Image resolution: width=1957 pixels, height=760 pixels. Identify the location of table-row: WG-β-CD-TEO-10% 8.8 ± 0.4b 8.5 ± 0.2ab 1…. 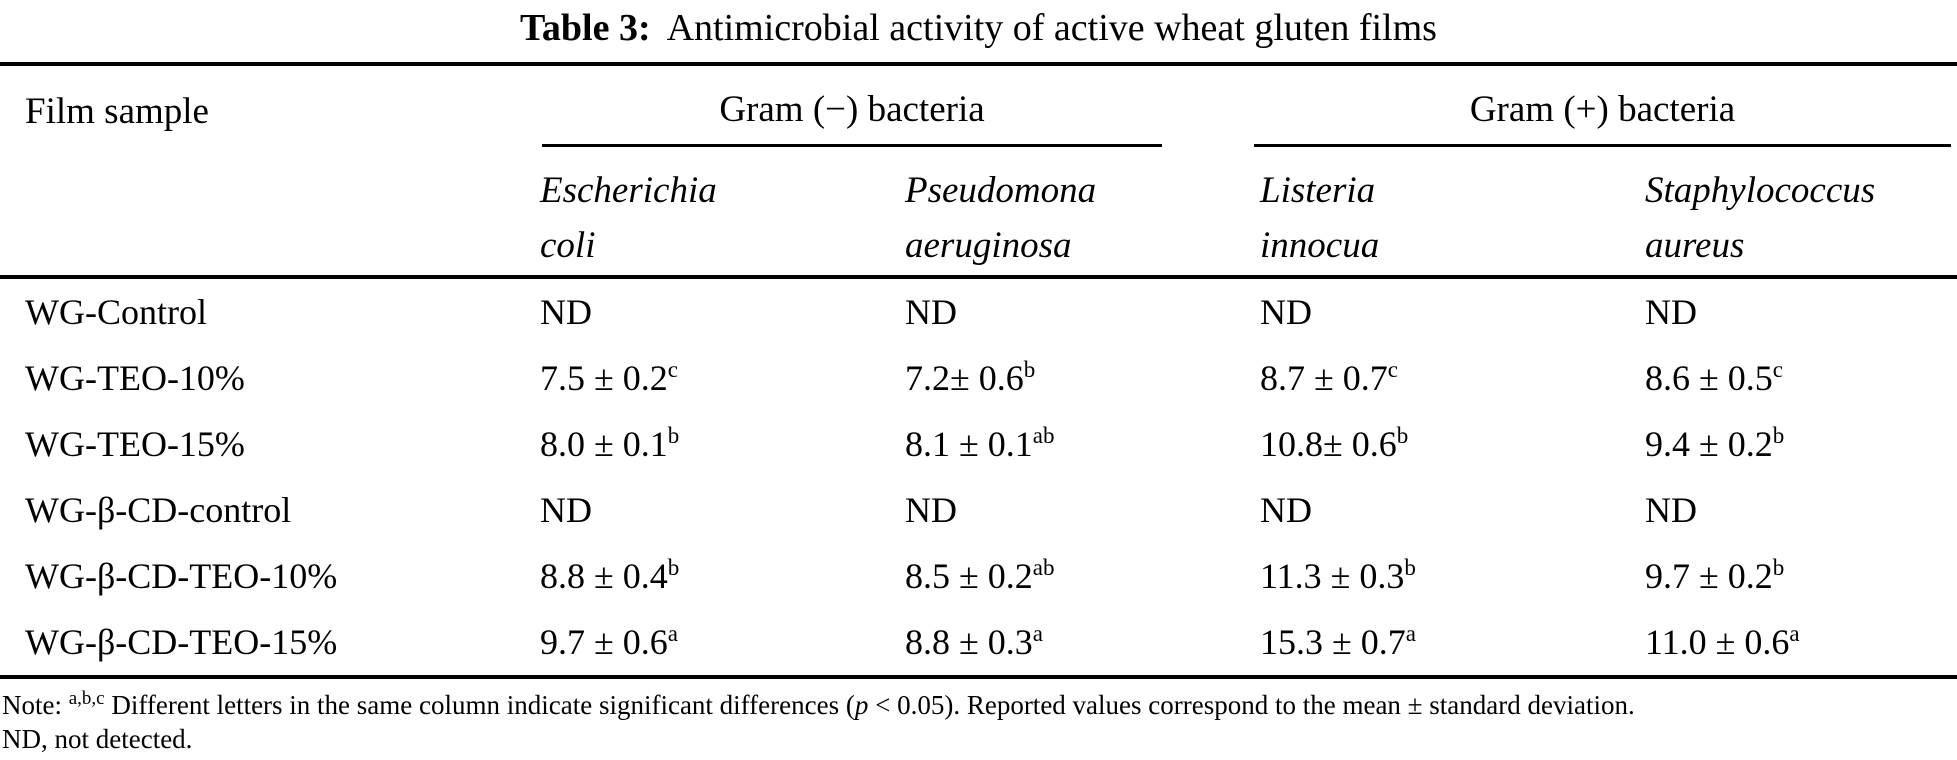
(978, 576).